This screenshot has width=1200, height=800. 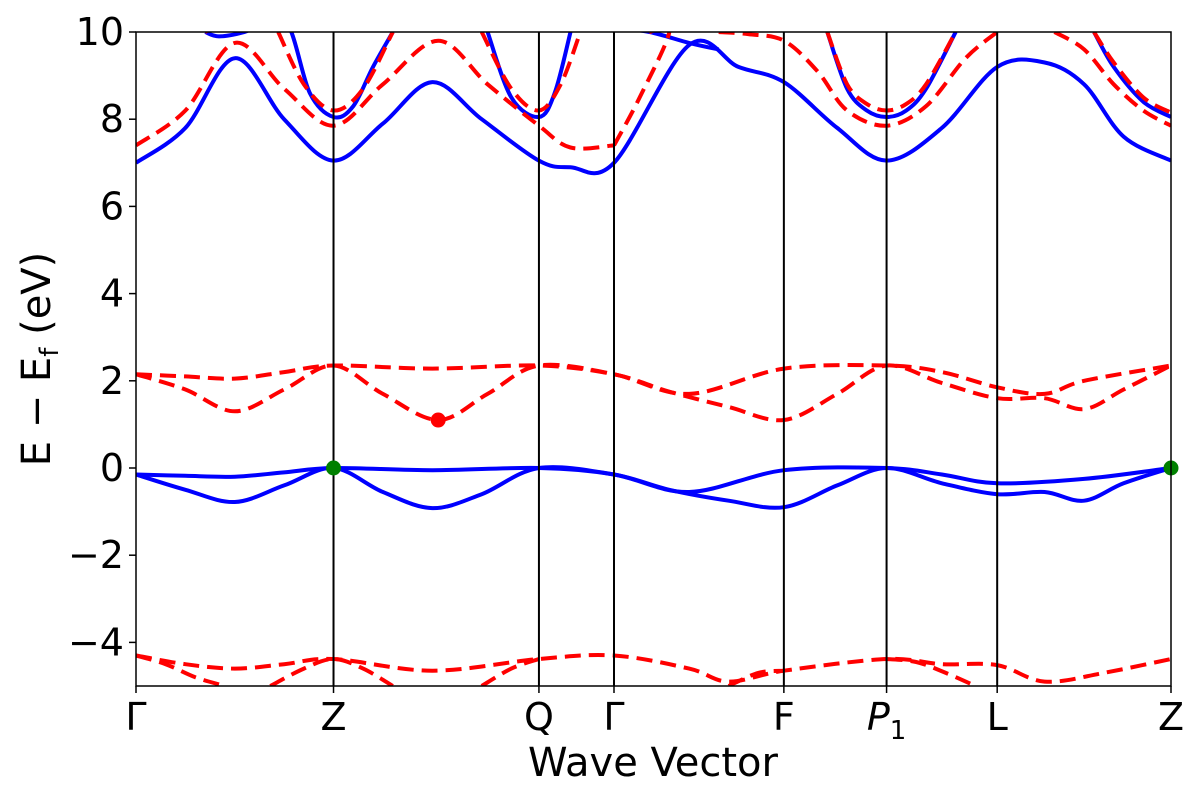 What do you see at coordinates (654, 716) in the screenshot?
I see `x-axis-ticks: Γ Z Q Γ F P1 L Z` at bounding box center [654, 716].